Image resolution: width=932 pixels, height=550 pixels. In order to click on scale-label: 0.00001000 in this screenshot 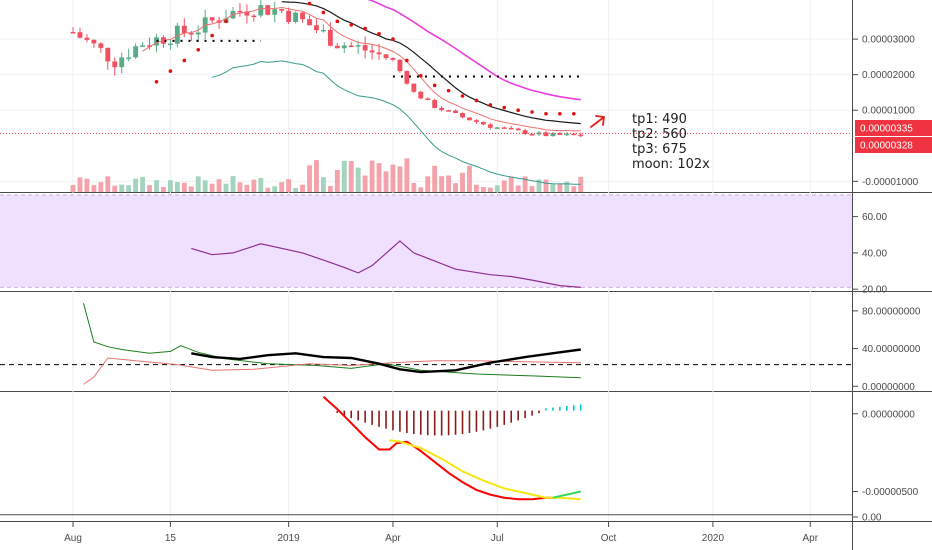, I will do `click(888, 111)`.